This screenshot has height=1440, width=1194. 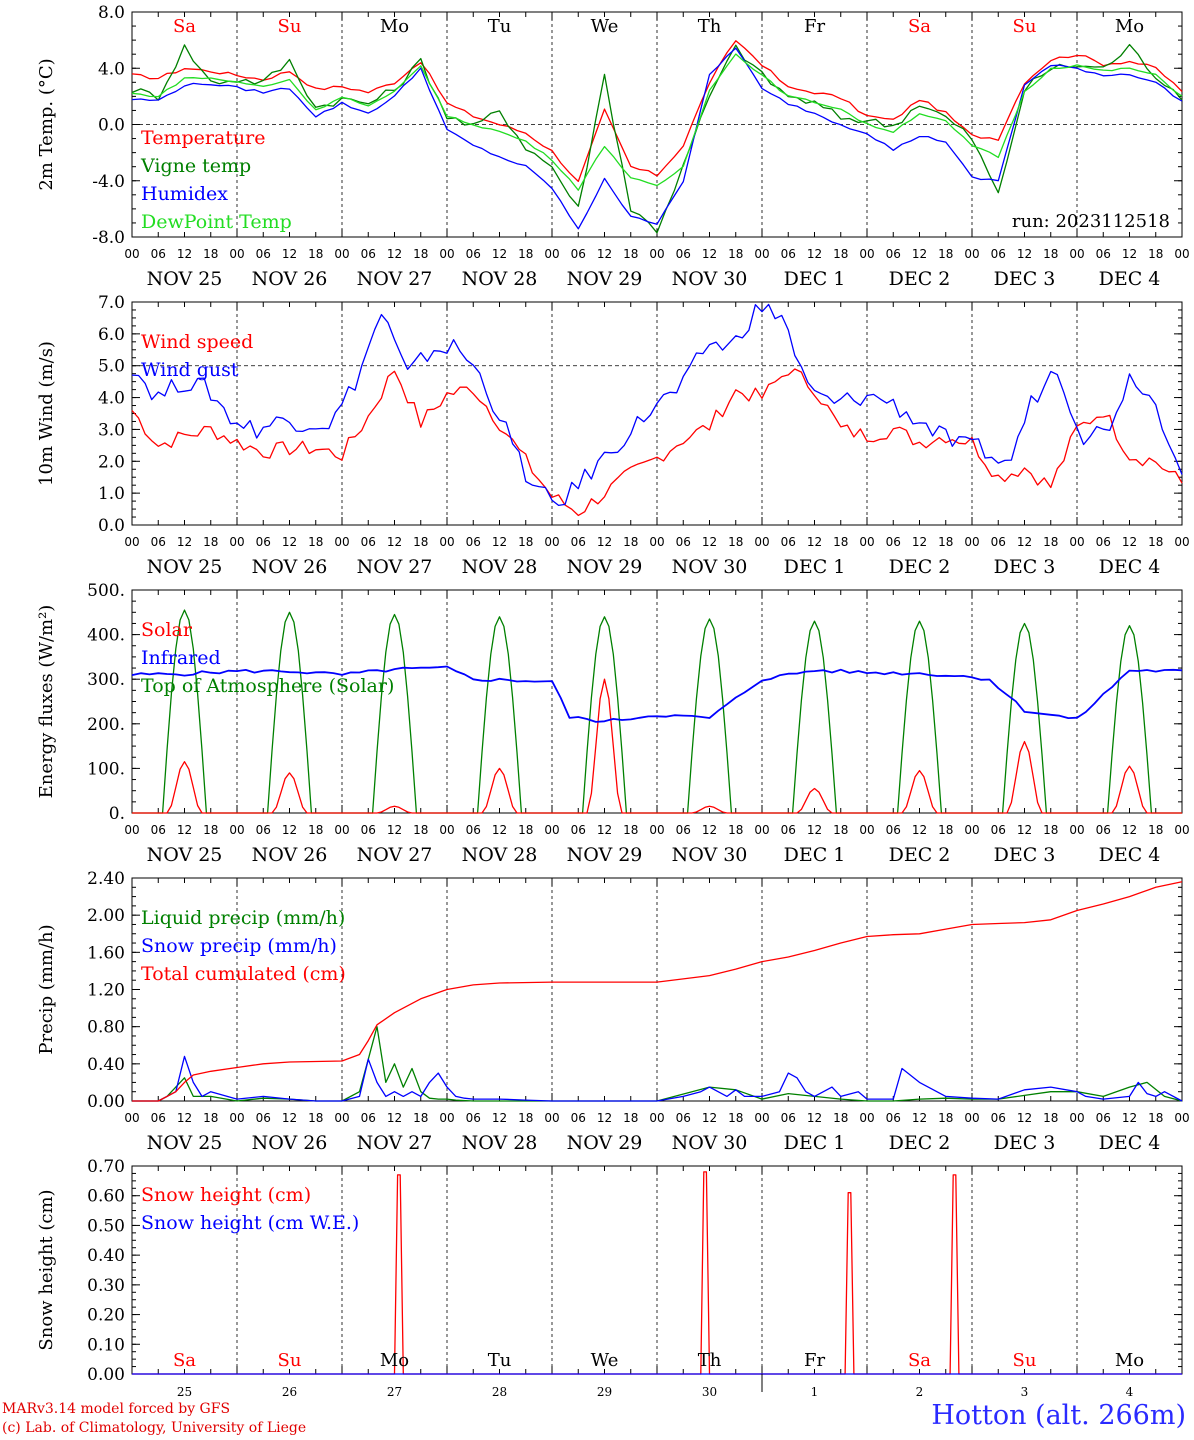 What do you see at coordinates (185, 1143) in the screenshot?
I see `date-label: NOV 25` at bounding box center [185, 1143].